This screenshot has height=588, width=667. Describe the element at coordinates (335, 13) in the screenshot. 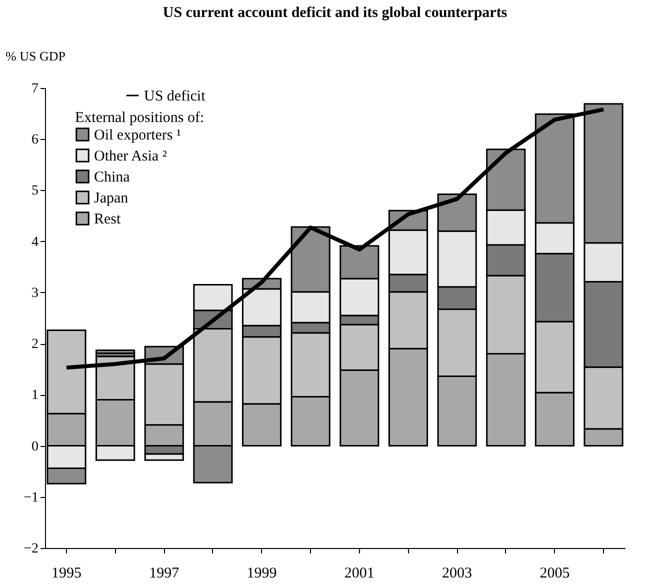

I see `chart-title: US current account deficit and its global counterparts` at that location.